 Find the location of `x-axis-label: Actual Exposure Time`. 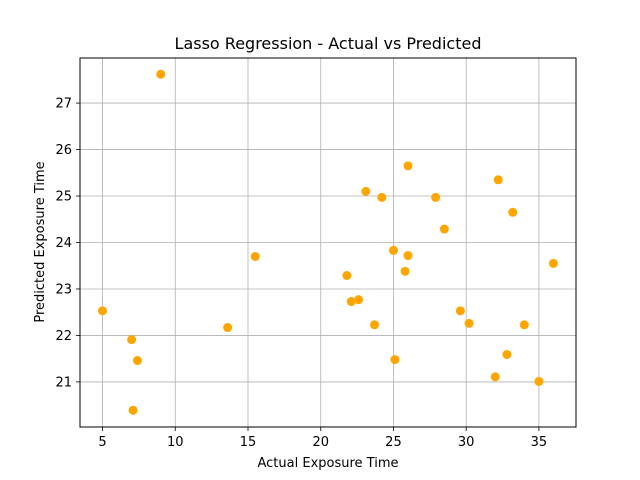

x-axis-label: Actual Exposure Time is located at coordinates (328, 463).